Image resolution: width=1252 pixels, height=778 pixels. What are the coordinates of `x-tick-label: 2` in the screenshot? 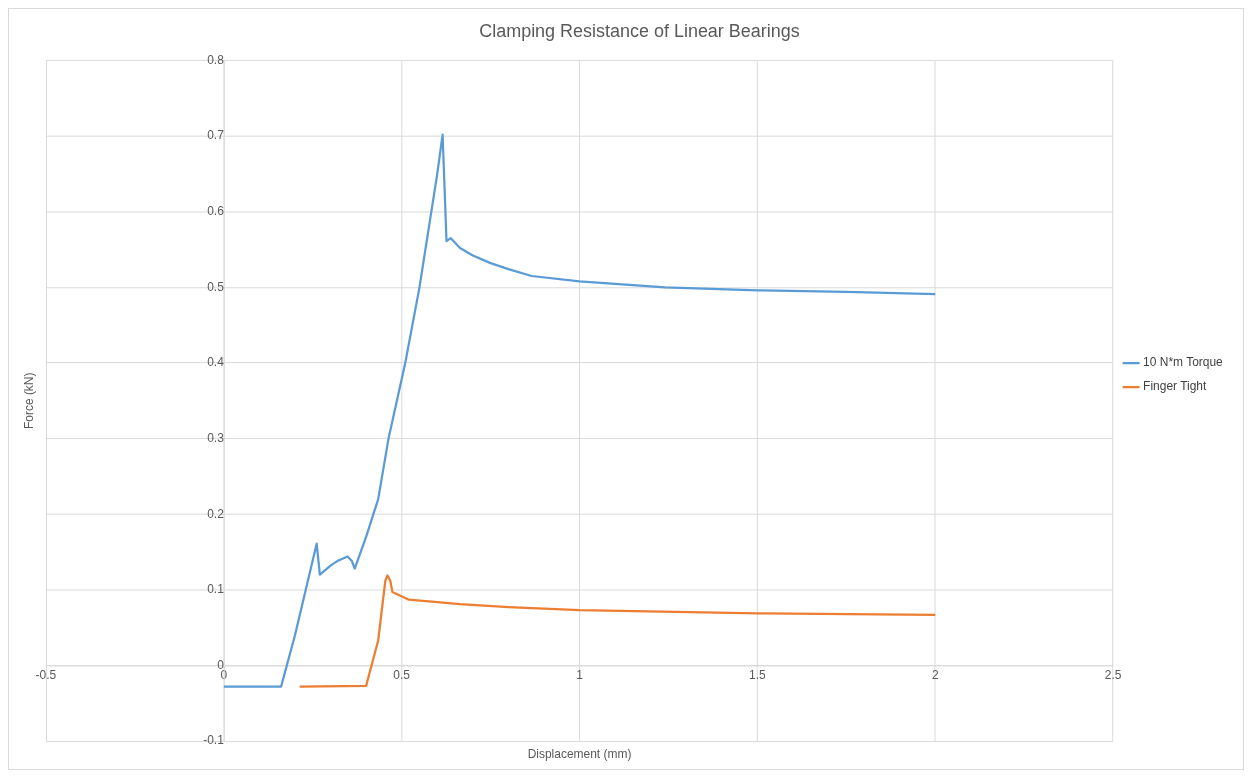 It's located at (935, 674).